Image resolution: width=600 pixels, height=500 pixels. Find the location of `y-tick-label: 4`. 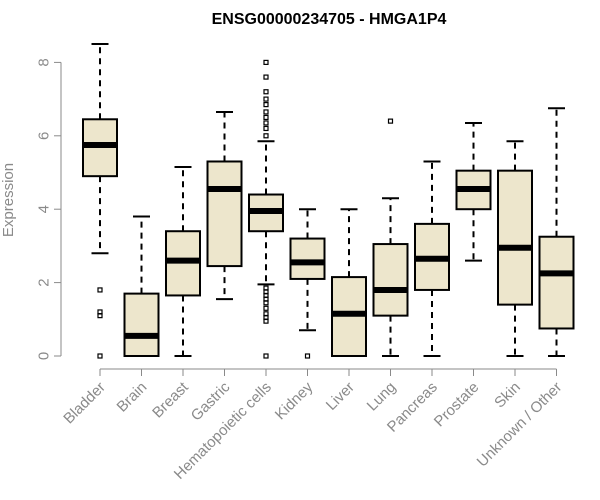

y-tick-label: 4 is located at coordinates (44, 209).